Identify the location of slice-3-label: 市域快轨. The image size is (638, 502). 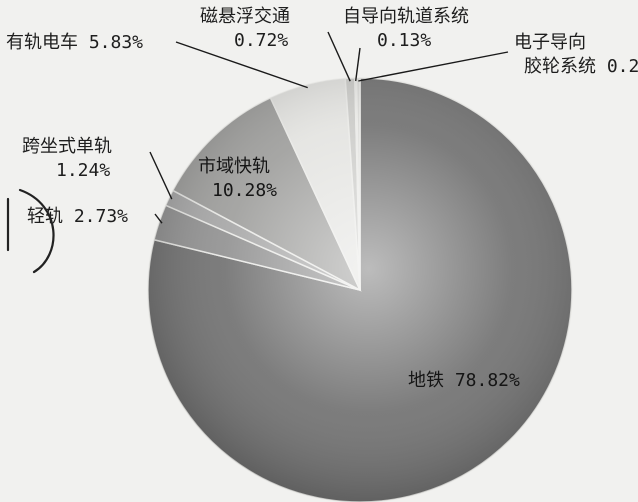
(234, 166).